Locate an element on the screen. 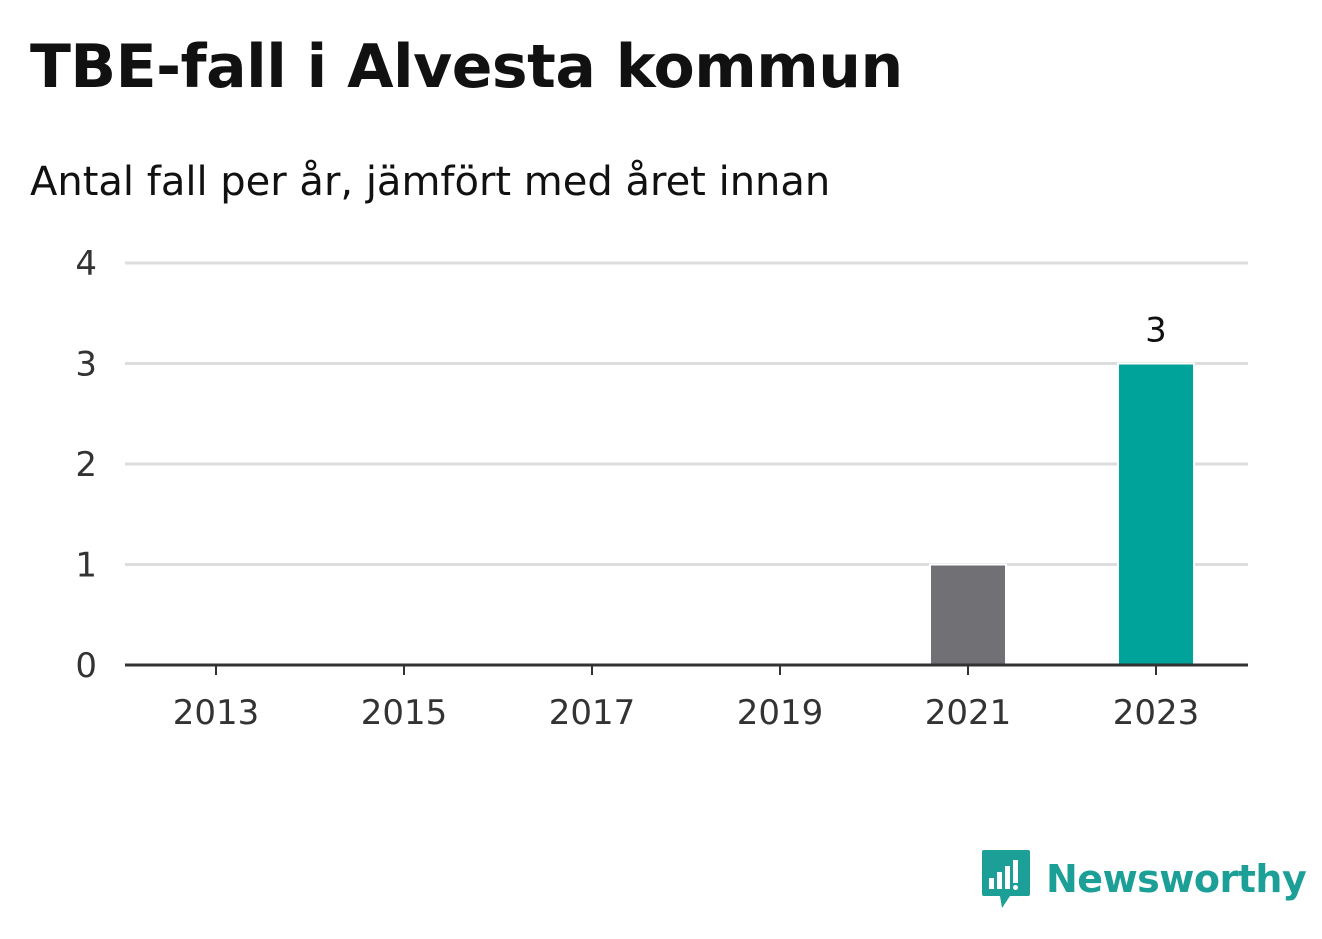 Image resolution: width=1322 pixels, height=939 pixels. data-labels: 3 is located at coordinates (1156, 331).